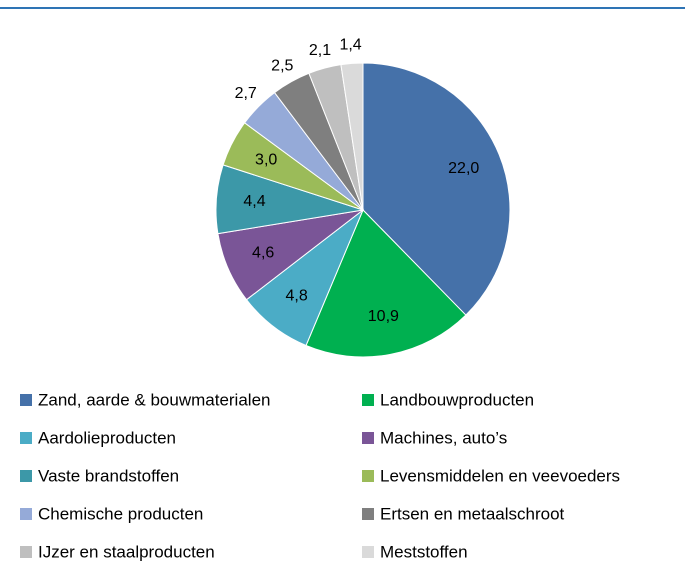  What do you see at coordinates (424, 551) in the screenshot?
I see `legend-label: Meststoffen` at bounding box center [424, 551].